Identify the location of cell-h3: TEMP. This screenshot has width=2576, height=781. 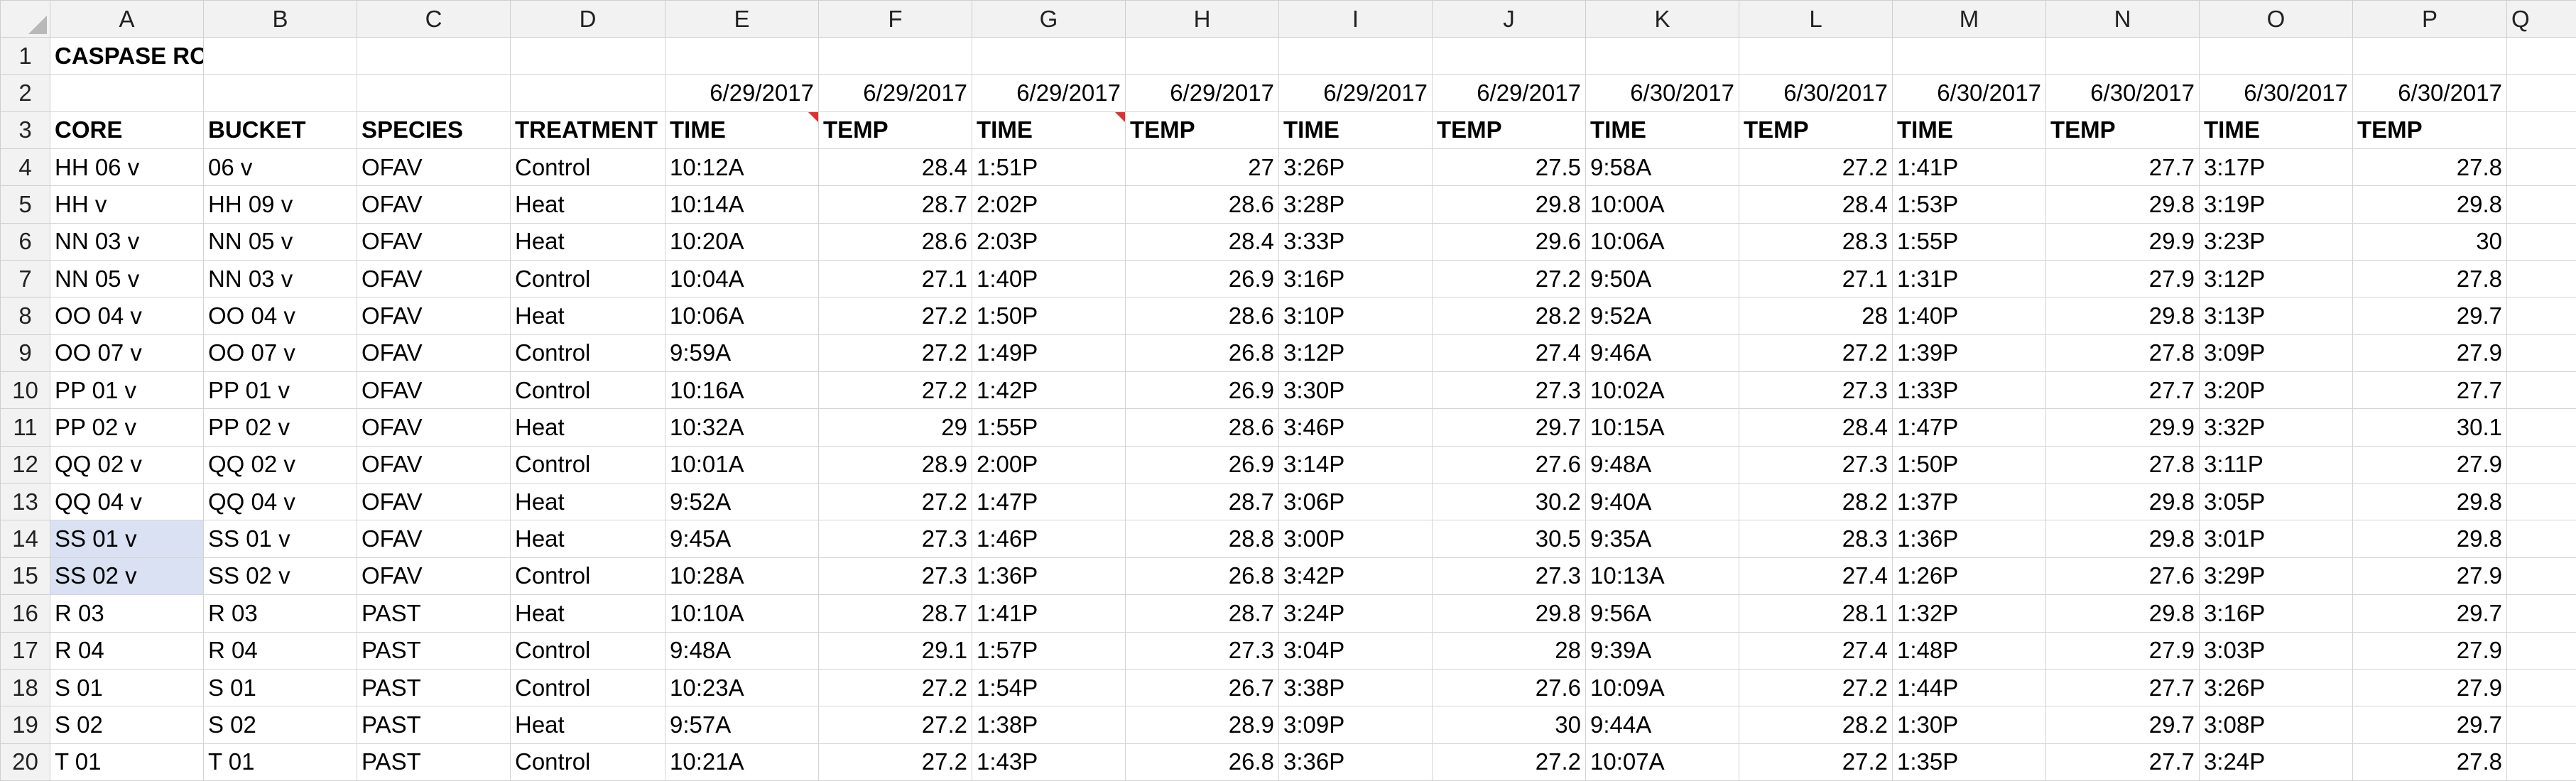
(1202, 130).